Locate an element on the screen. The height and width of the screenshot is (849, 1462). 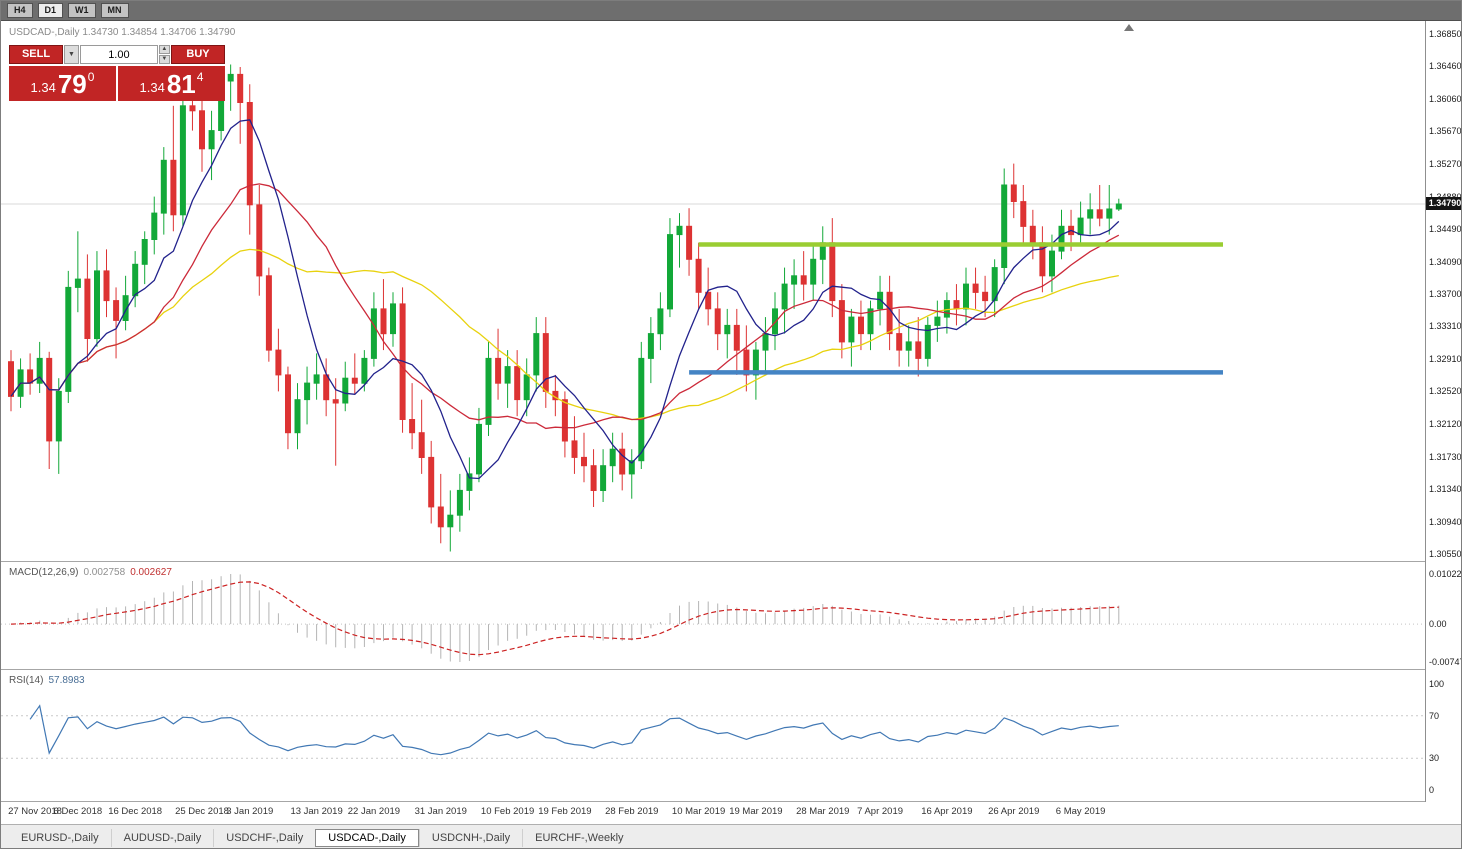
price-tick: 1.31340 is located at coordinates (1445, 488).